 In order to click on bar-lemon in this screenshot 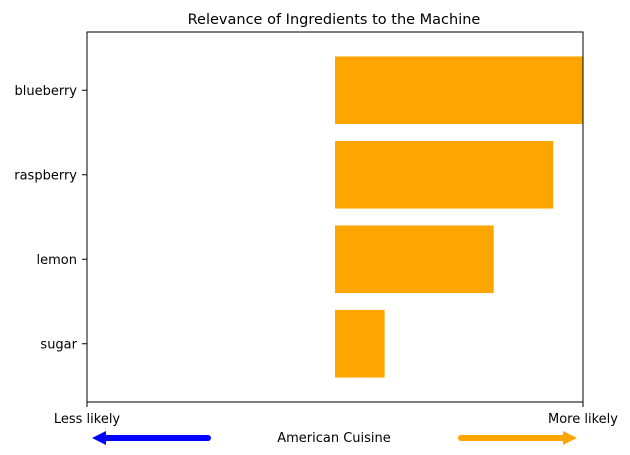, I will do `click(414, 259)`.